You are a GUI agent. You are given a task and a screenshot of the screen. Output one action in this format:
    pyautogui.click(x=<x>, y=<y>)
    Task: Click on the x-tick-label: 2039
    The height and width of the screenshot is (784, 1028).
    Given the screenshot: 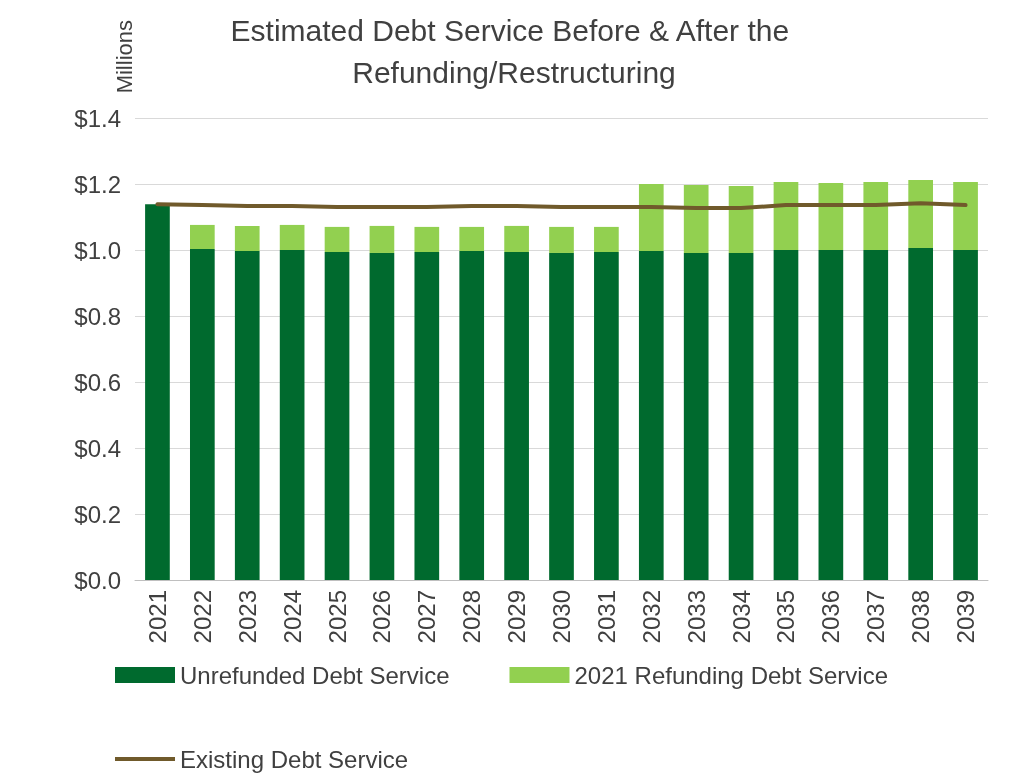 What is the action you would take?
    pyautogui.click(x=966, y=617)
    